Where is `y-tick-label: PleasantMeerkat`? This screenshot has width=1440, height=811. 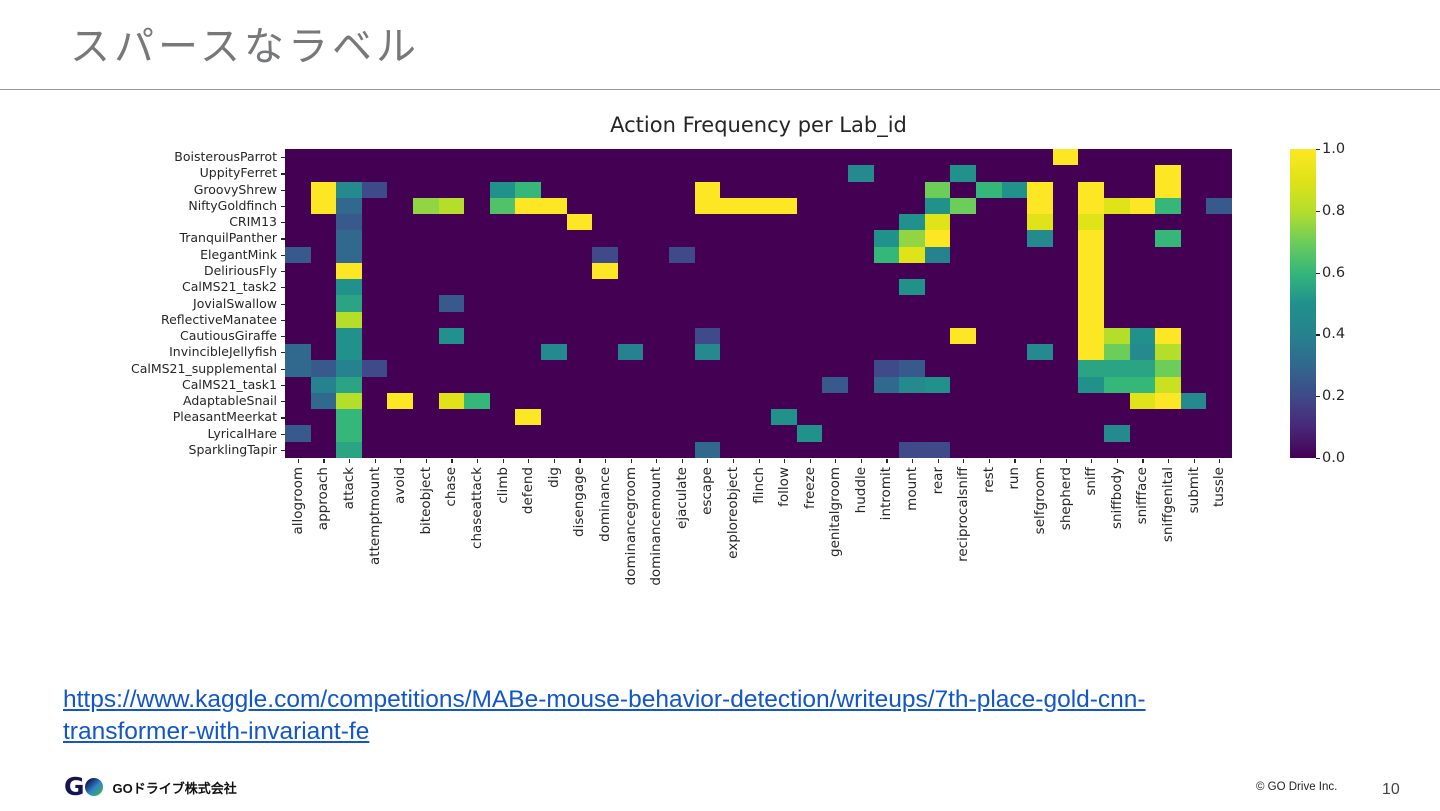
y-tick-label: PleasantMeerkat is located at coordinates (224, 417).